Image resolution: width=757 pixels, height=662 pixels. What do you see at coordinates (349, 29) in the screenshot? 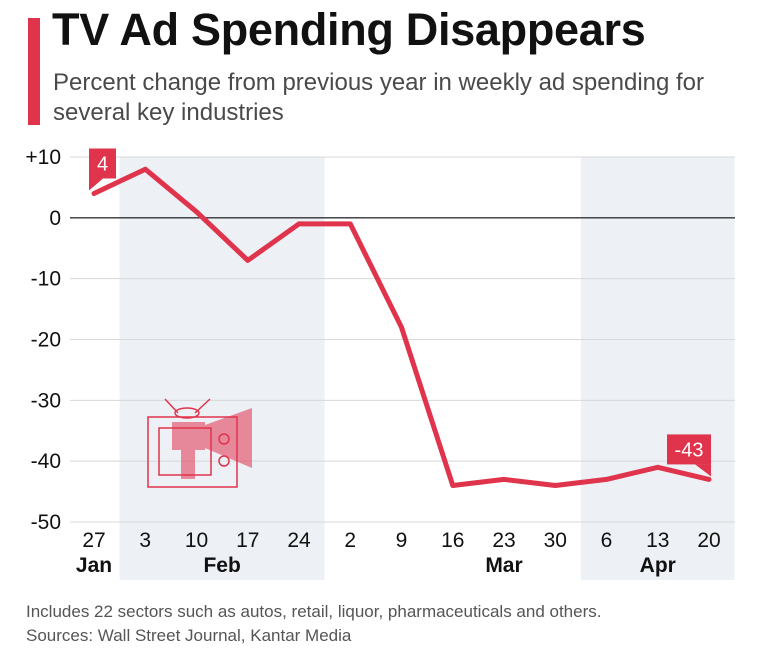
I see `chart-title: TV Ad Spending Disappears` at bounding box center [349, 29].